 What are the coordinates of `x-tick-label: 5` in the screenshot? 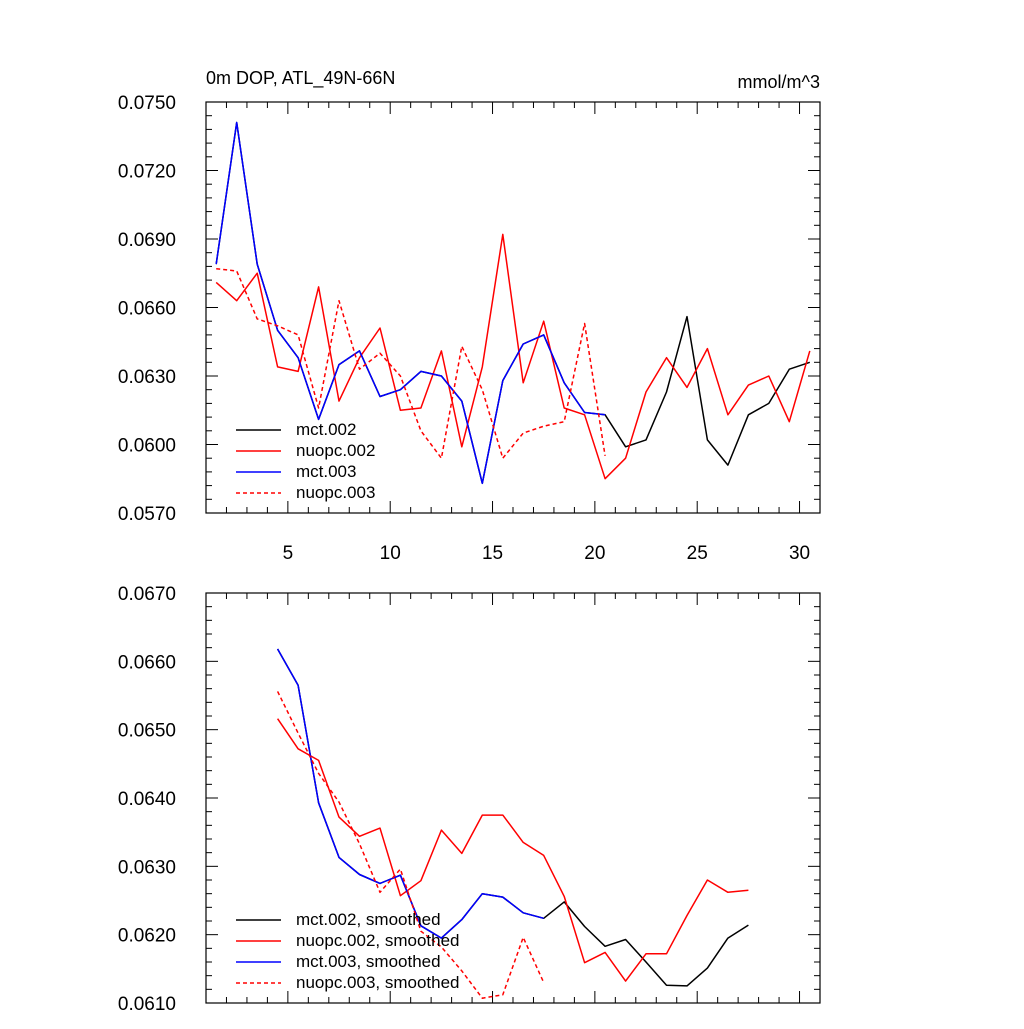 It's located at (288, 553).